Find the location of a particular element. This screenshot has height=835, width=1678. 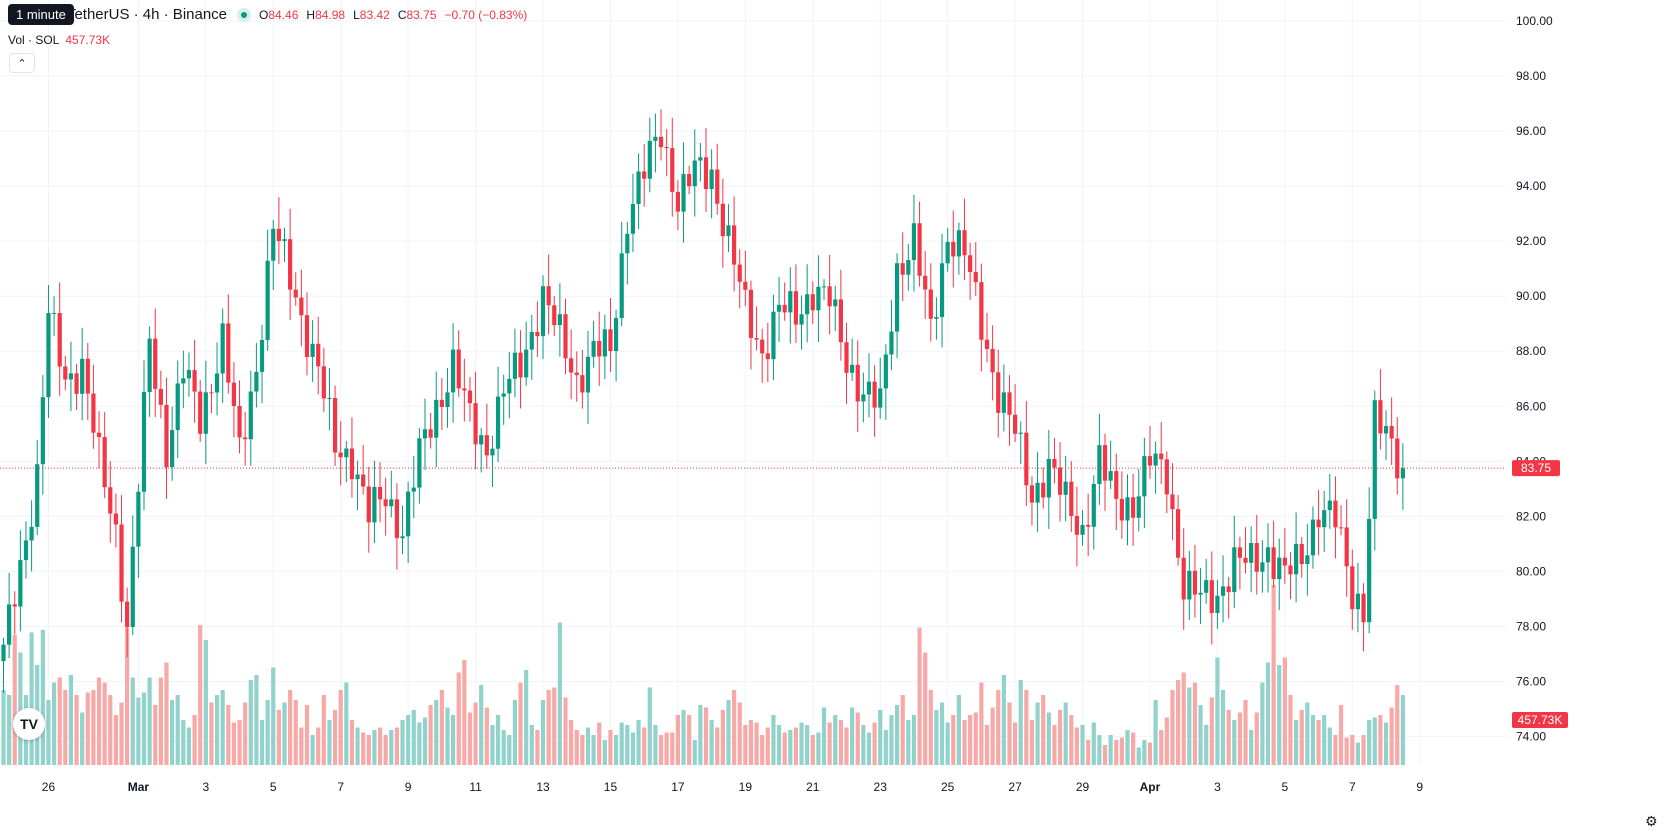

gear-icon: ⚙ is located at coordinates (1651, 821).